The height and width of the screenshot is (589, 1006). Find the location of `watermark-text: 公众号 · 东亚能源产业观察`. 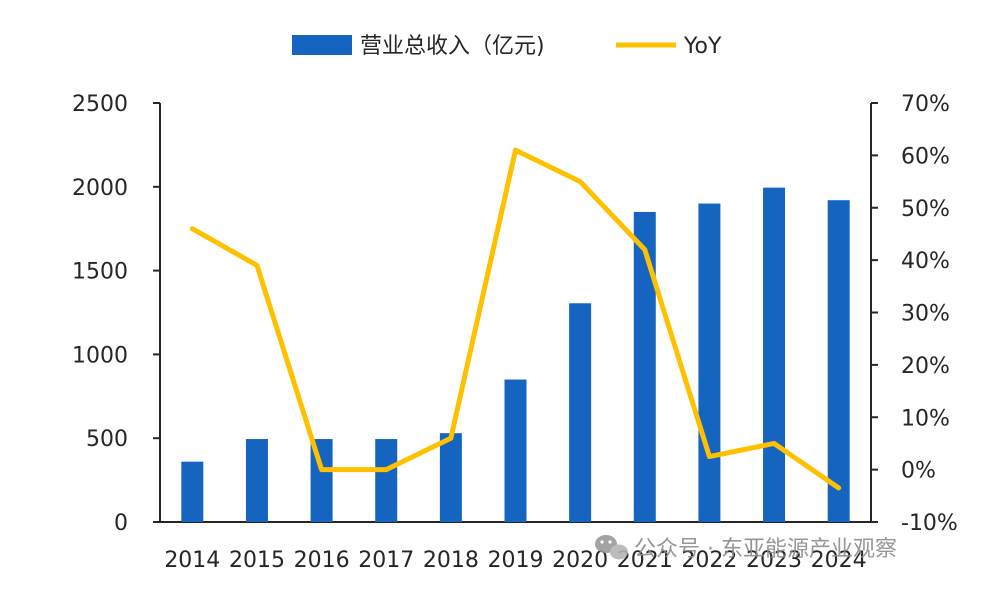

watermark-text: 公众号 · 东亚能源产业观察 is located at coordinates (765, 549).